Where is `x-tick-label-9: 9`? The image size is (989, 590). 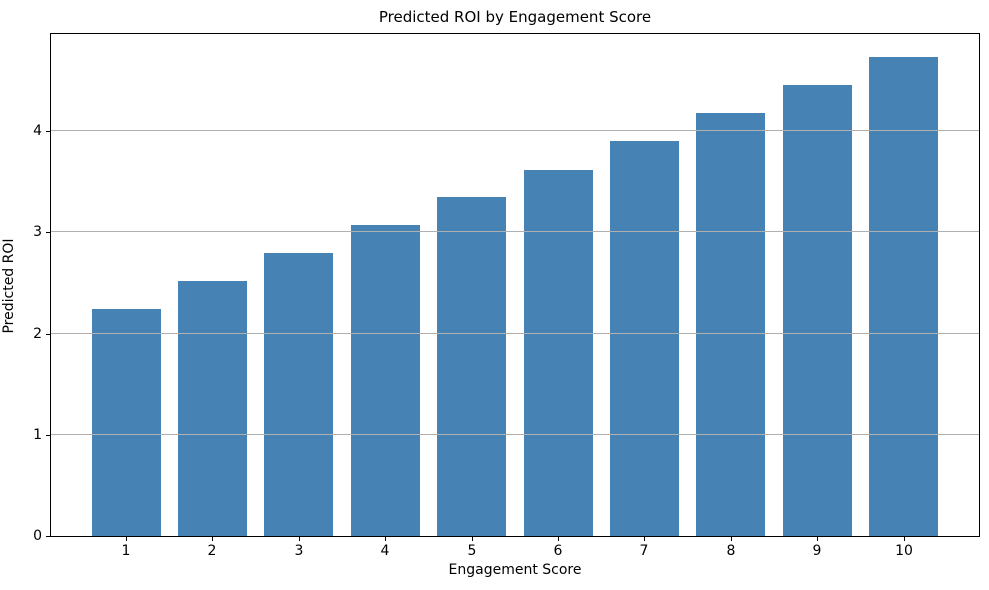 x-tick-label-9: 9 is located at coordinates (817, 551).